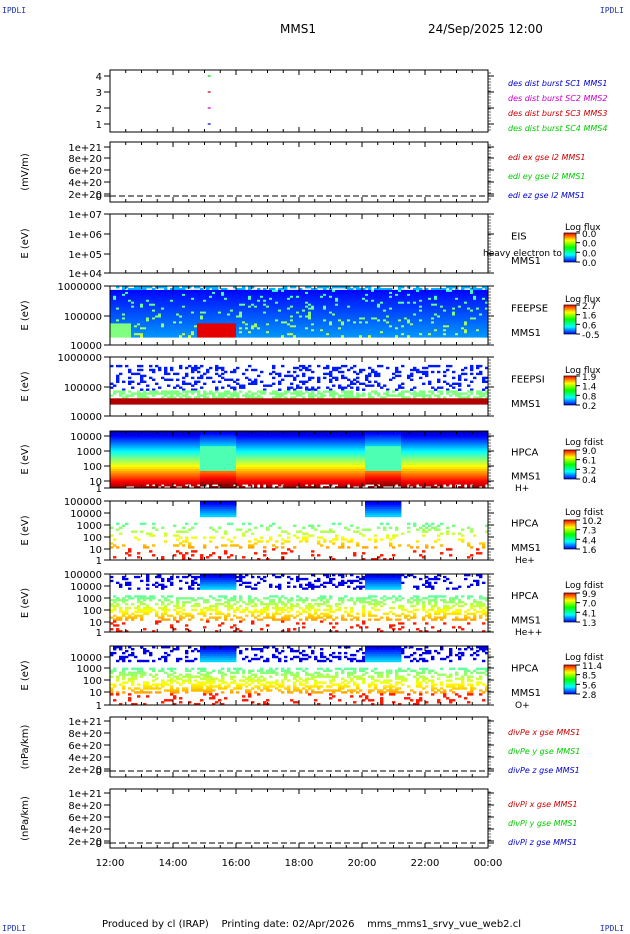  What do you see at coordinates (591, 336) in the screenshot?
I see `colorbar-tick-label: -0.5` at bounding box center [591, 336].